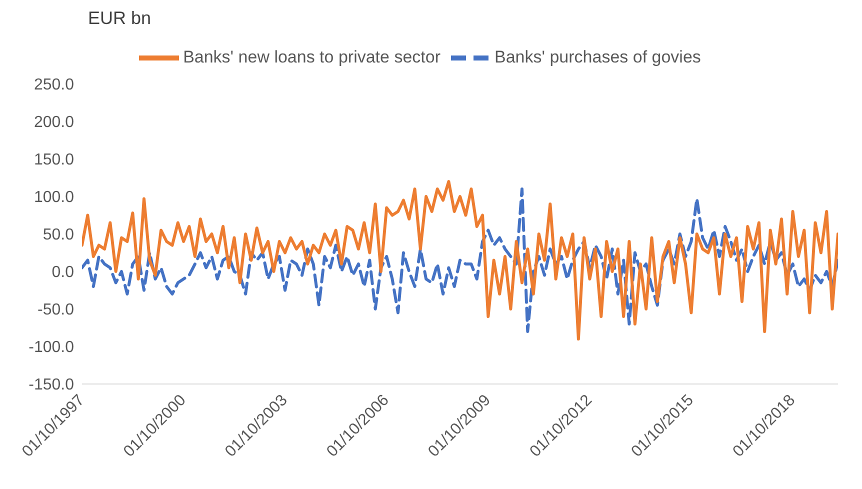  Describe the element at coordinates (63, 273) in the screenshot. I see `y-tick-label: 0.0` at that location.